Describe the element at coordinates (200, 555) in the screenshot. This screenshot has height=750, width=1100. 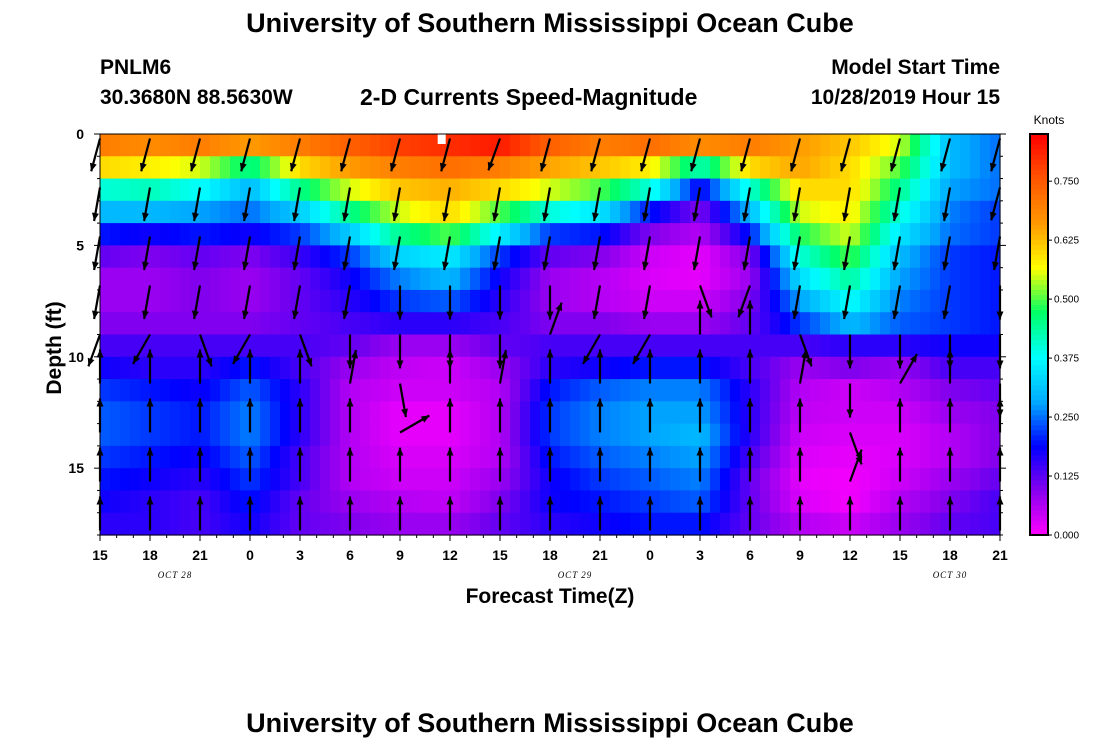
I see `x-tick-label: 21` at that location.